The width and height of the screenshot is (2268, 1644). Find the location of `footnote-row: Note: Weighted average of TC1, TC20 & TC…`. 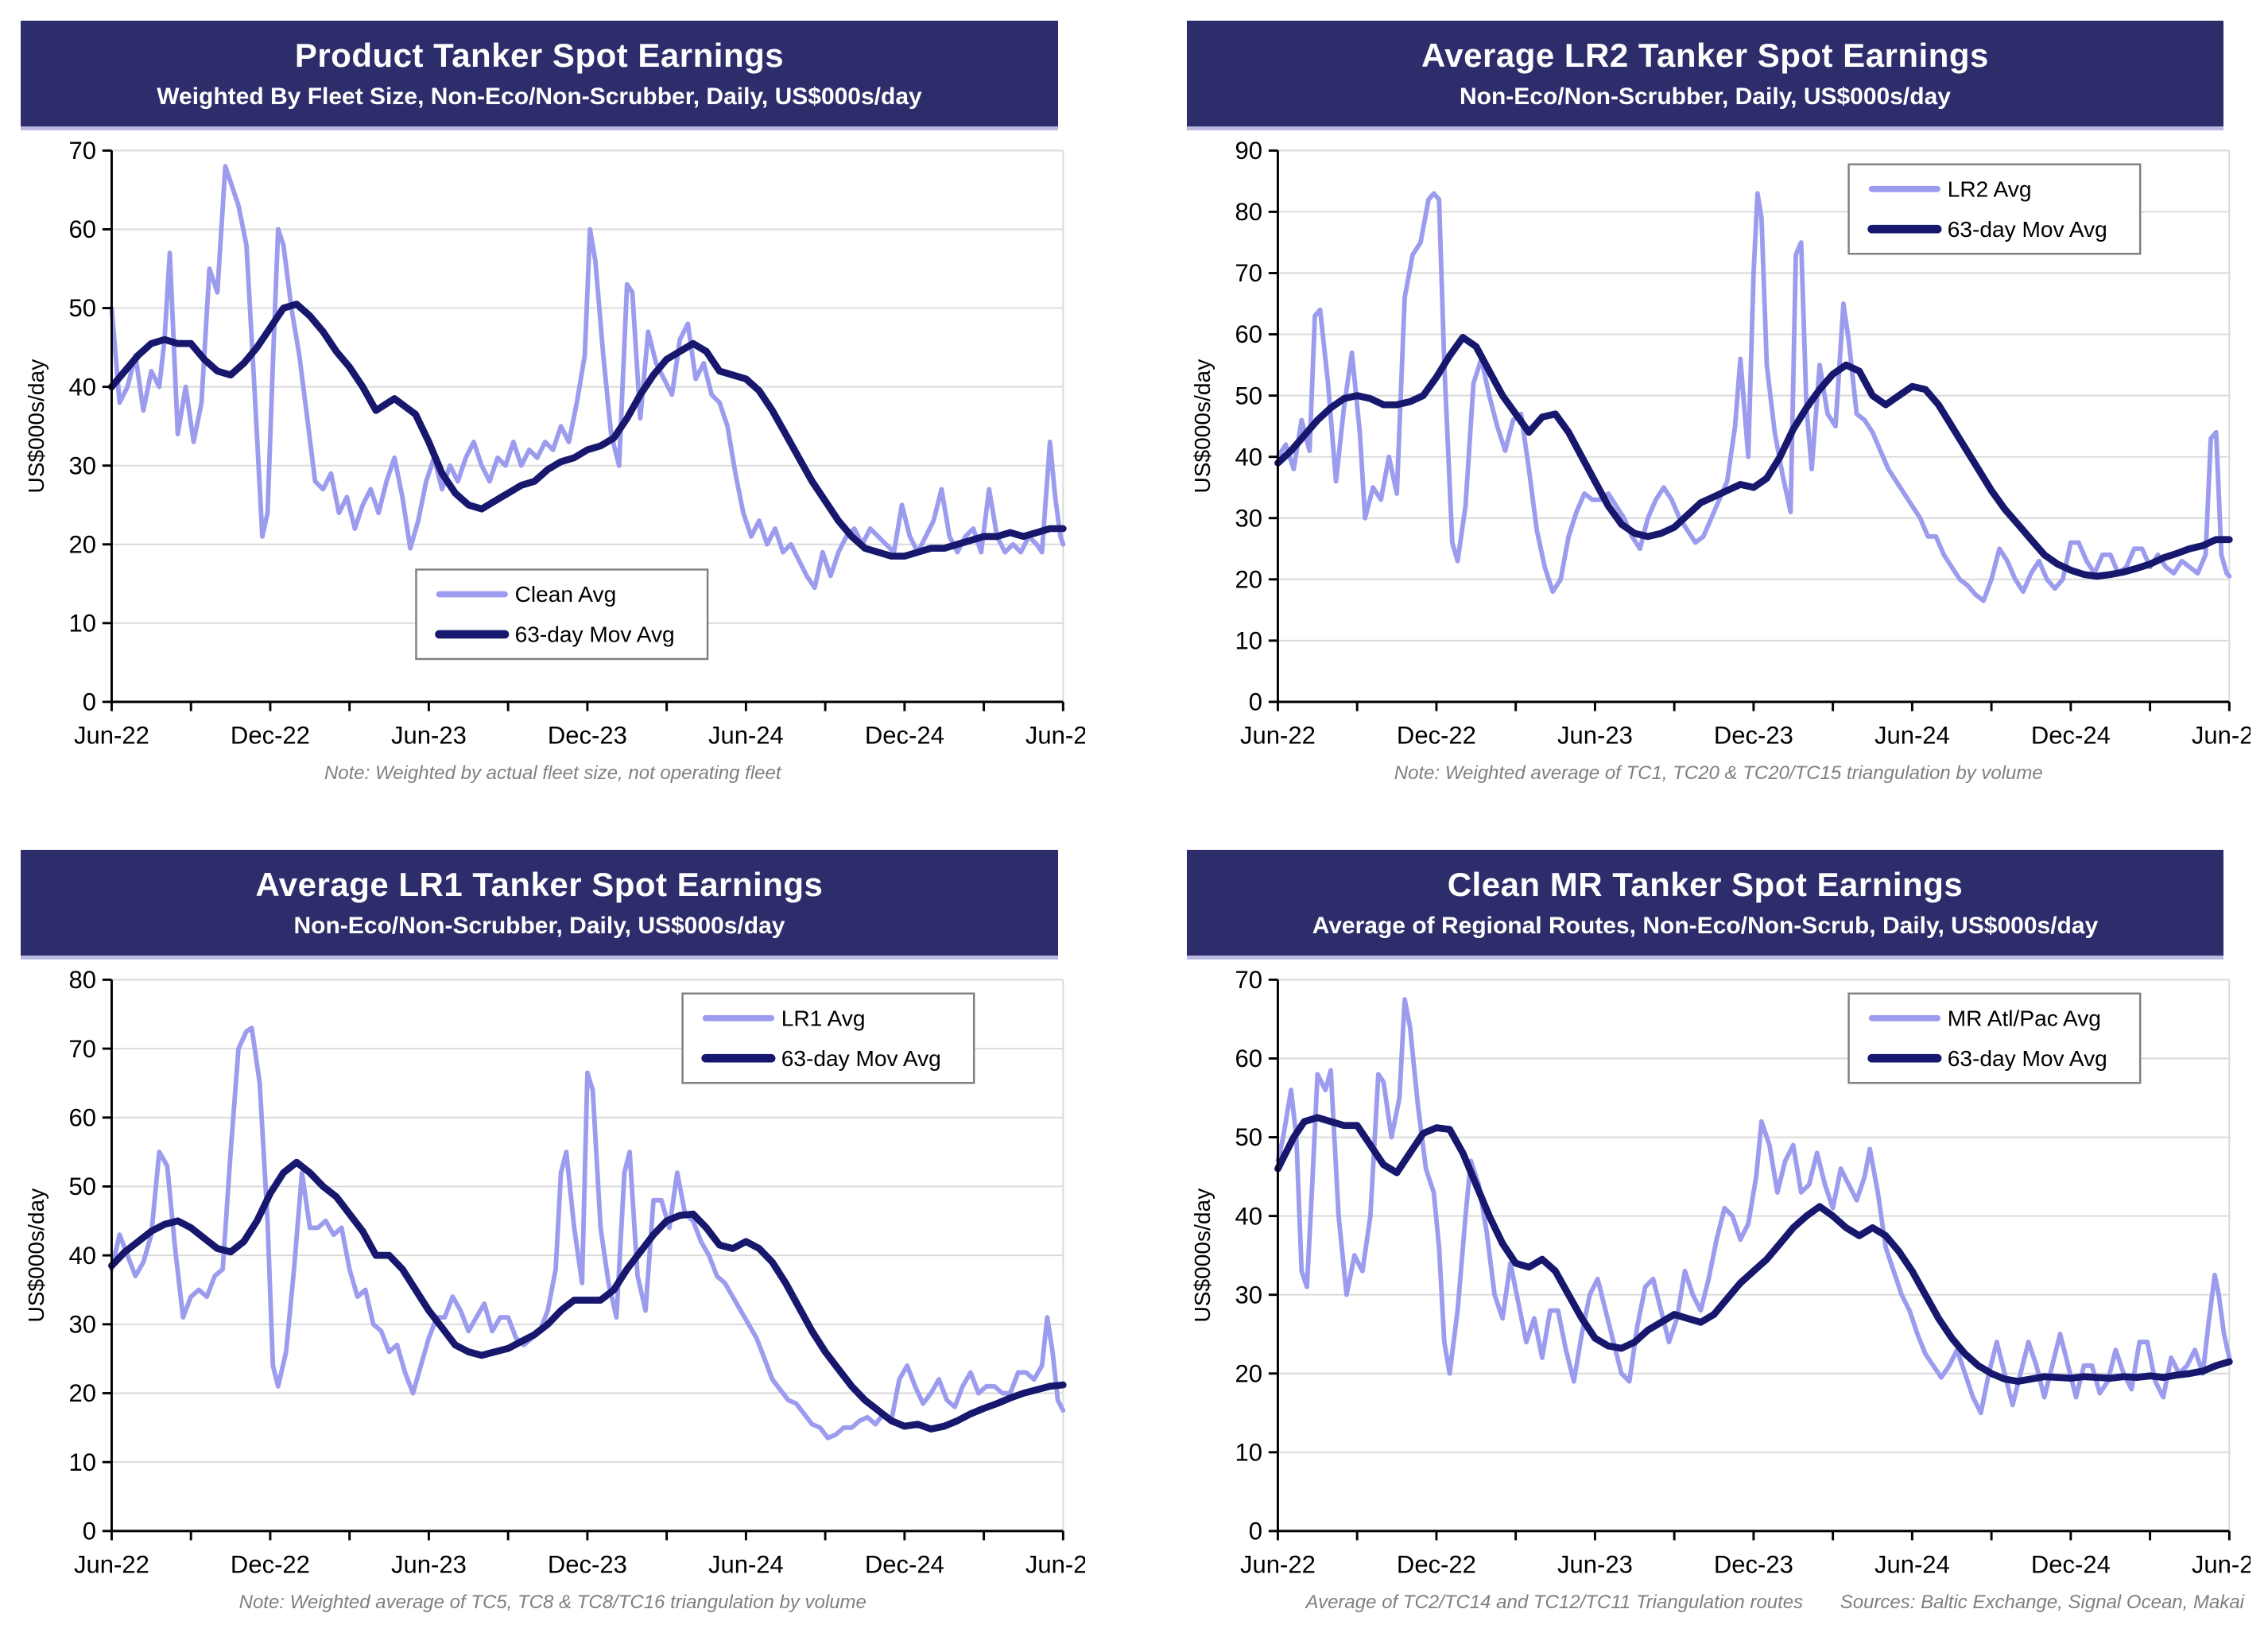

footnote-row: Note: Weighted average of TC1, TC20 & TC… is located at coordinates (1719, 773).